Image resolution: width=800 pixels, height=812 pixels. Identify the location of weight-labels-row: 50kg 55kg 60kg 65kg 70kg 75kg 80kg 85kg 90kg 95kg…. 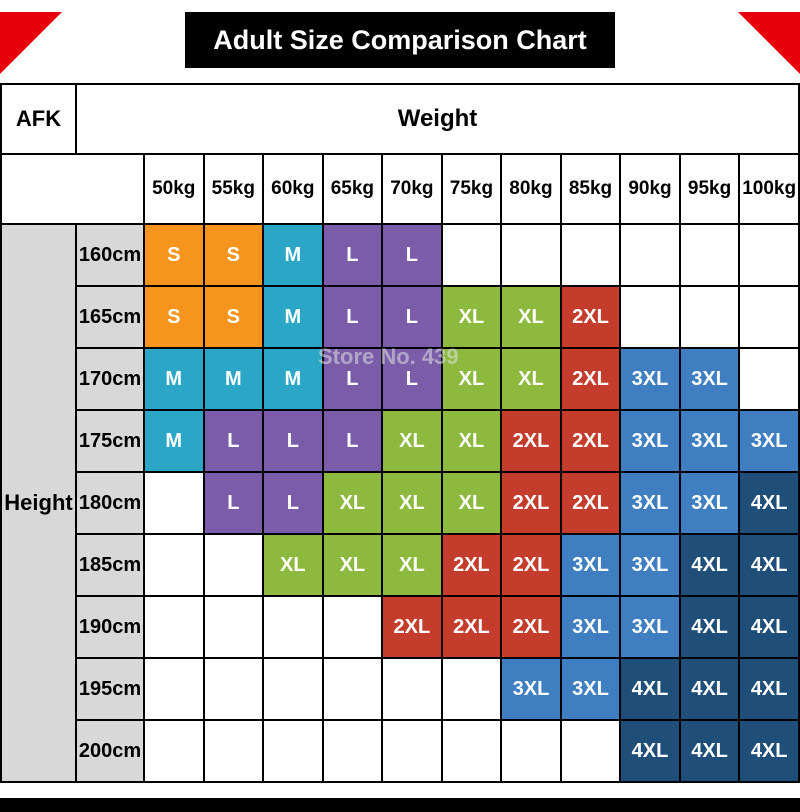
(400, 189).